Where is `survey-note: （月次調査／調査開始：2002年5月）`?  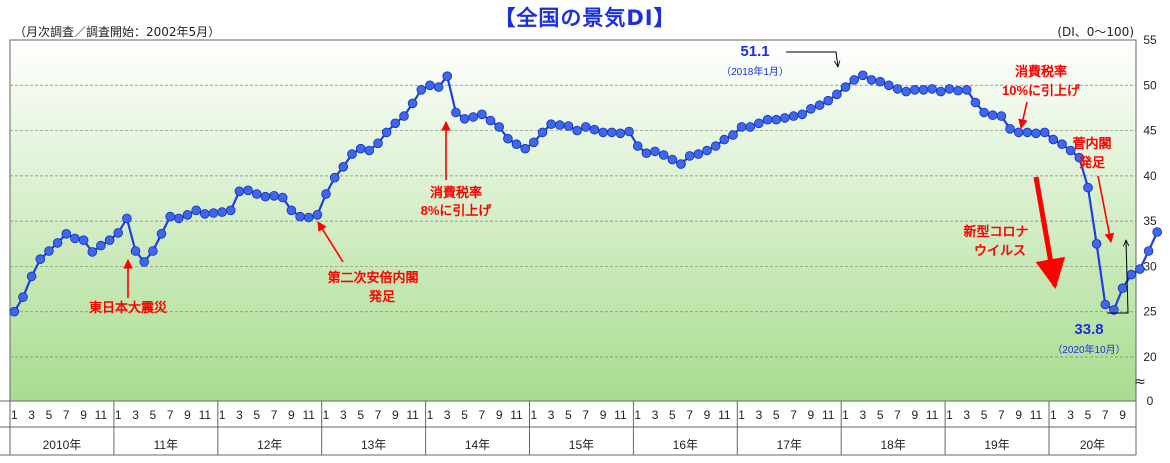 survey-note: （月次調査／調査開始：2002年5月） is located at coordinates (117, 32).